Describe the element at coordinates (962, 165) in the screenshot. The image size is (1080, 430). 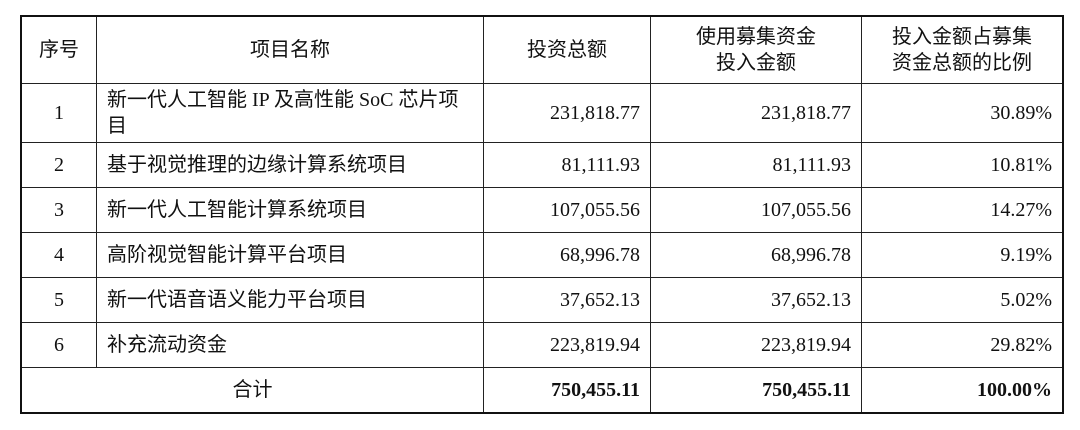
I see `row-ratio: 10.81%` at that location.